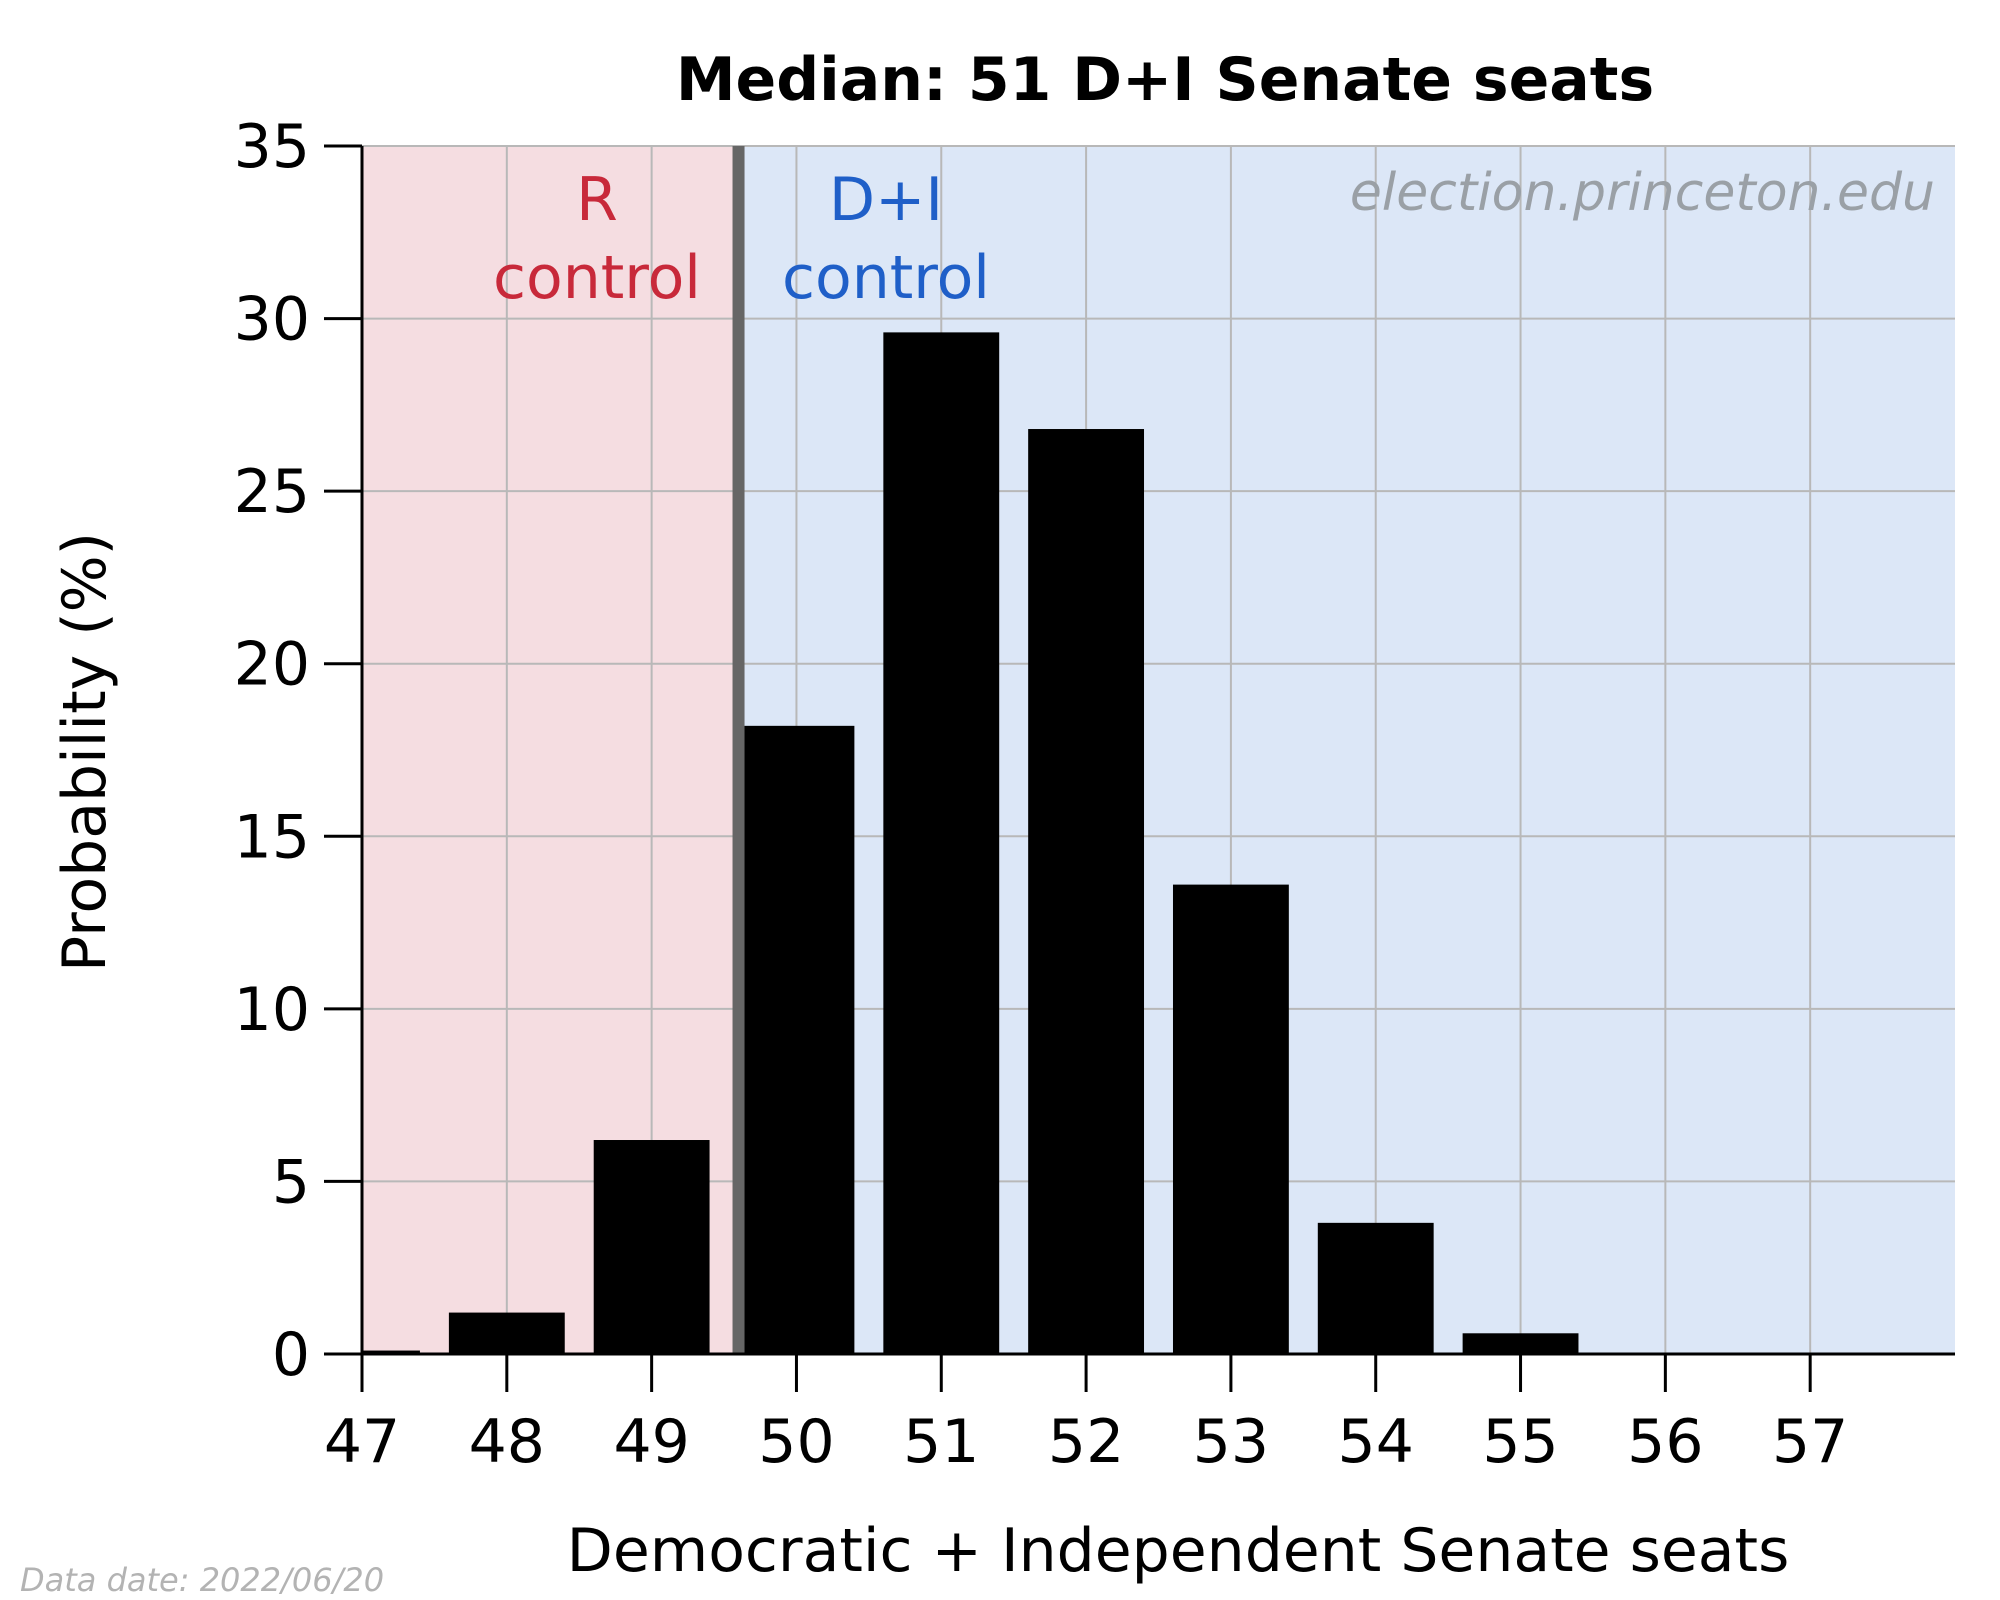 The image size is (2000, 1600). What do you see at coordinates (1231, 1442) in the screenshot?
I see `x-tick-label: 53` at bounding box center [1231, 1442].